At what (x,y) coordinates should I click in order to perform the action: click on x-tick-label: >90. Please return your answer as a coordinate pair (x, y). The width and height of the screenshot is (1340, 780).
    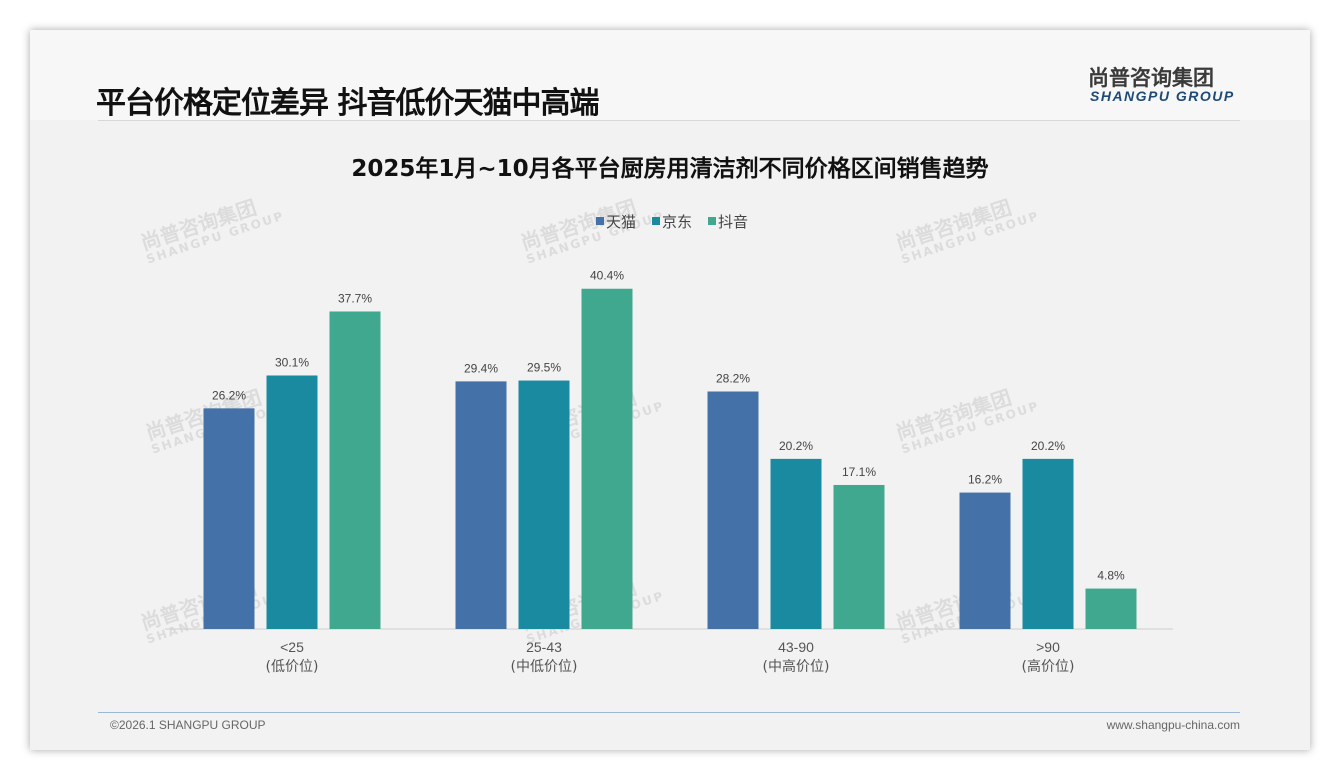
    Looking at the image, I should click on (1048, 647).